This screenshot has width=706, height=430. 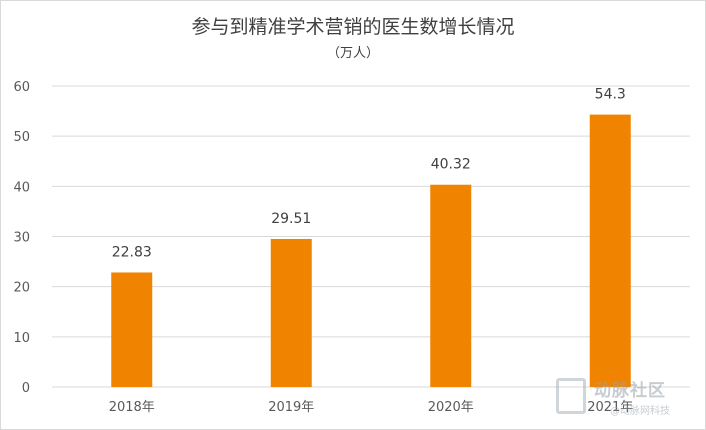 I want to click on chart-title: 参与到精准学术营销的医生数增长情况, so click(x=353, y=27).